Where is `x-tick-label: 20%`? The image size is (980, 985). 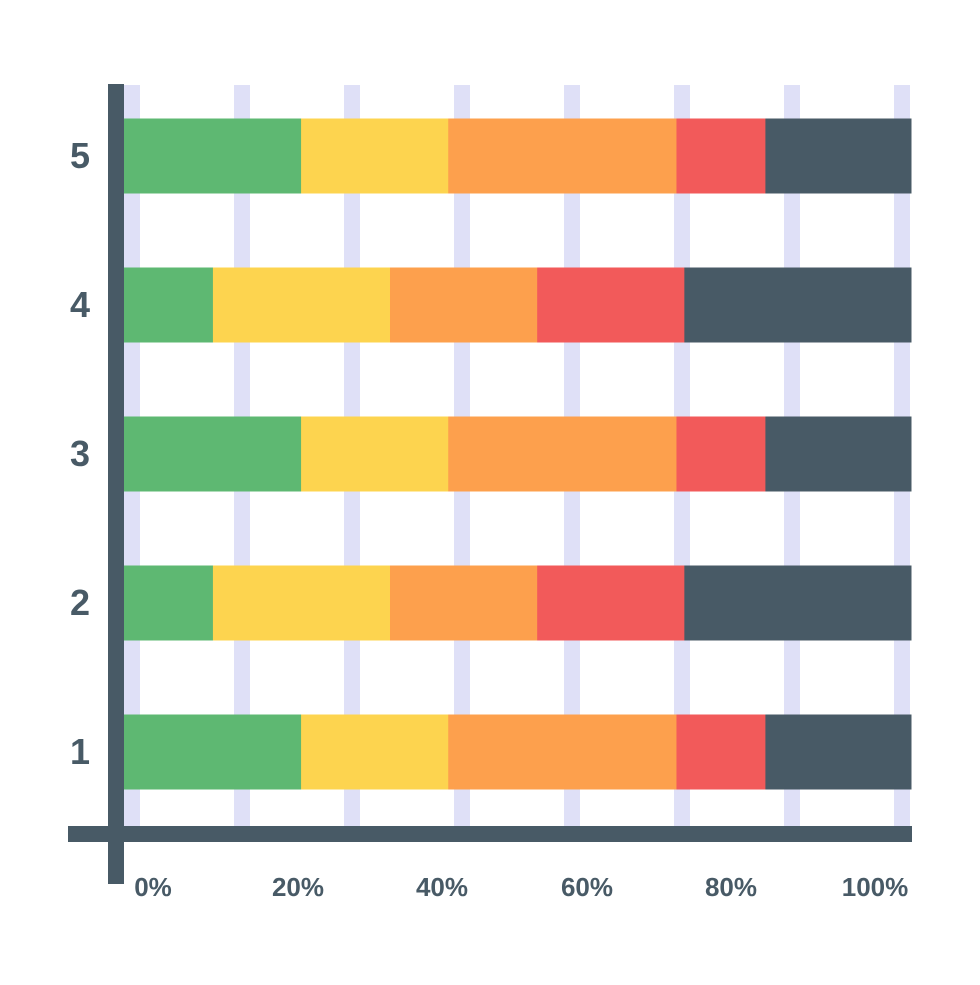 x-tick-label: 20% is located at coordinates (298, 887).